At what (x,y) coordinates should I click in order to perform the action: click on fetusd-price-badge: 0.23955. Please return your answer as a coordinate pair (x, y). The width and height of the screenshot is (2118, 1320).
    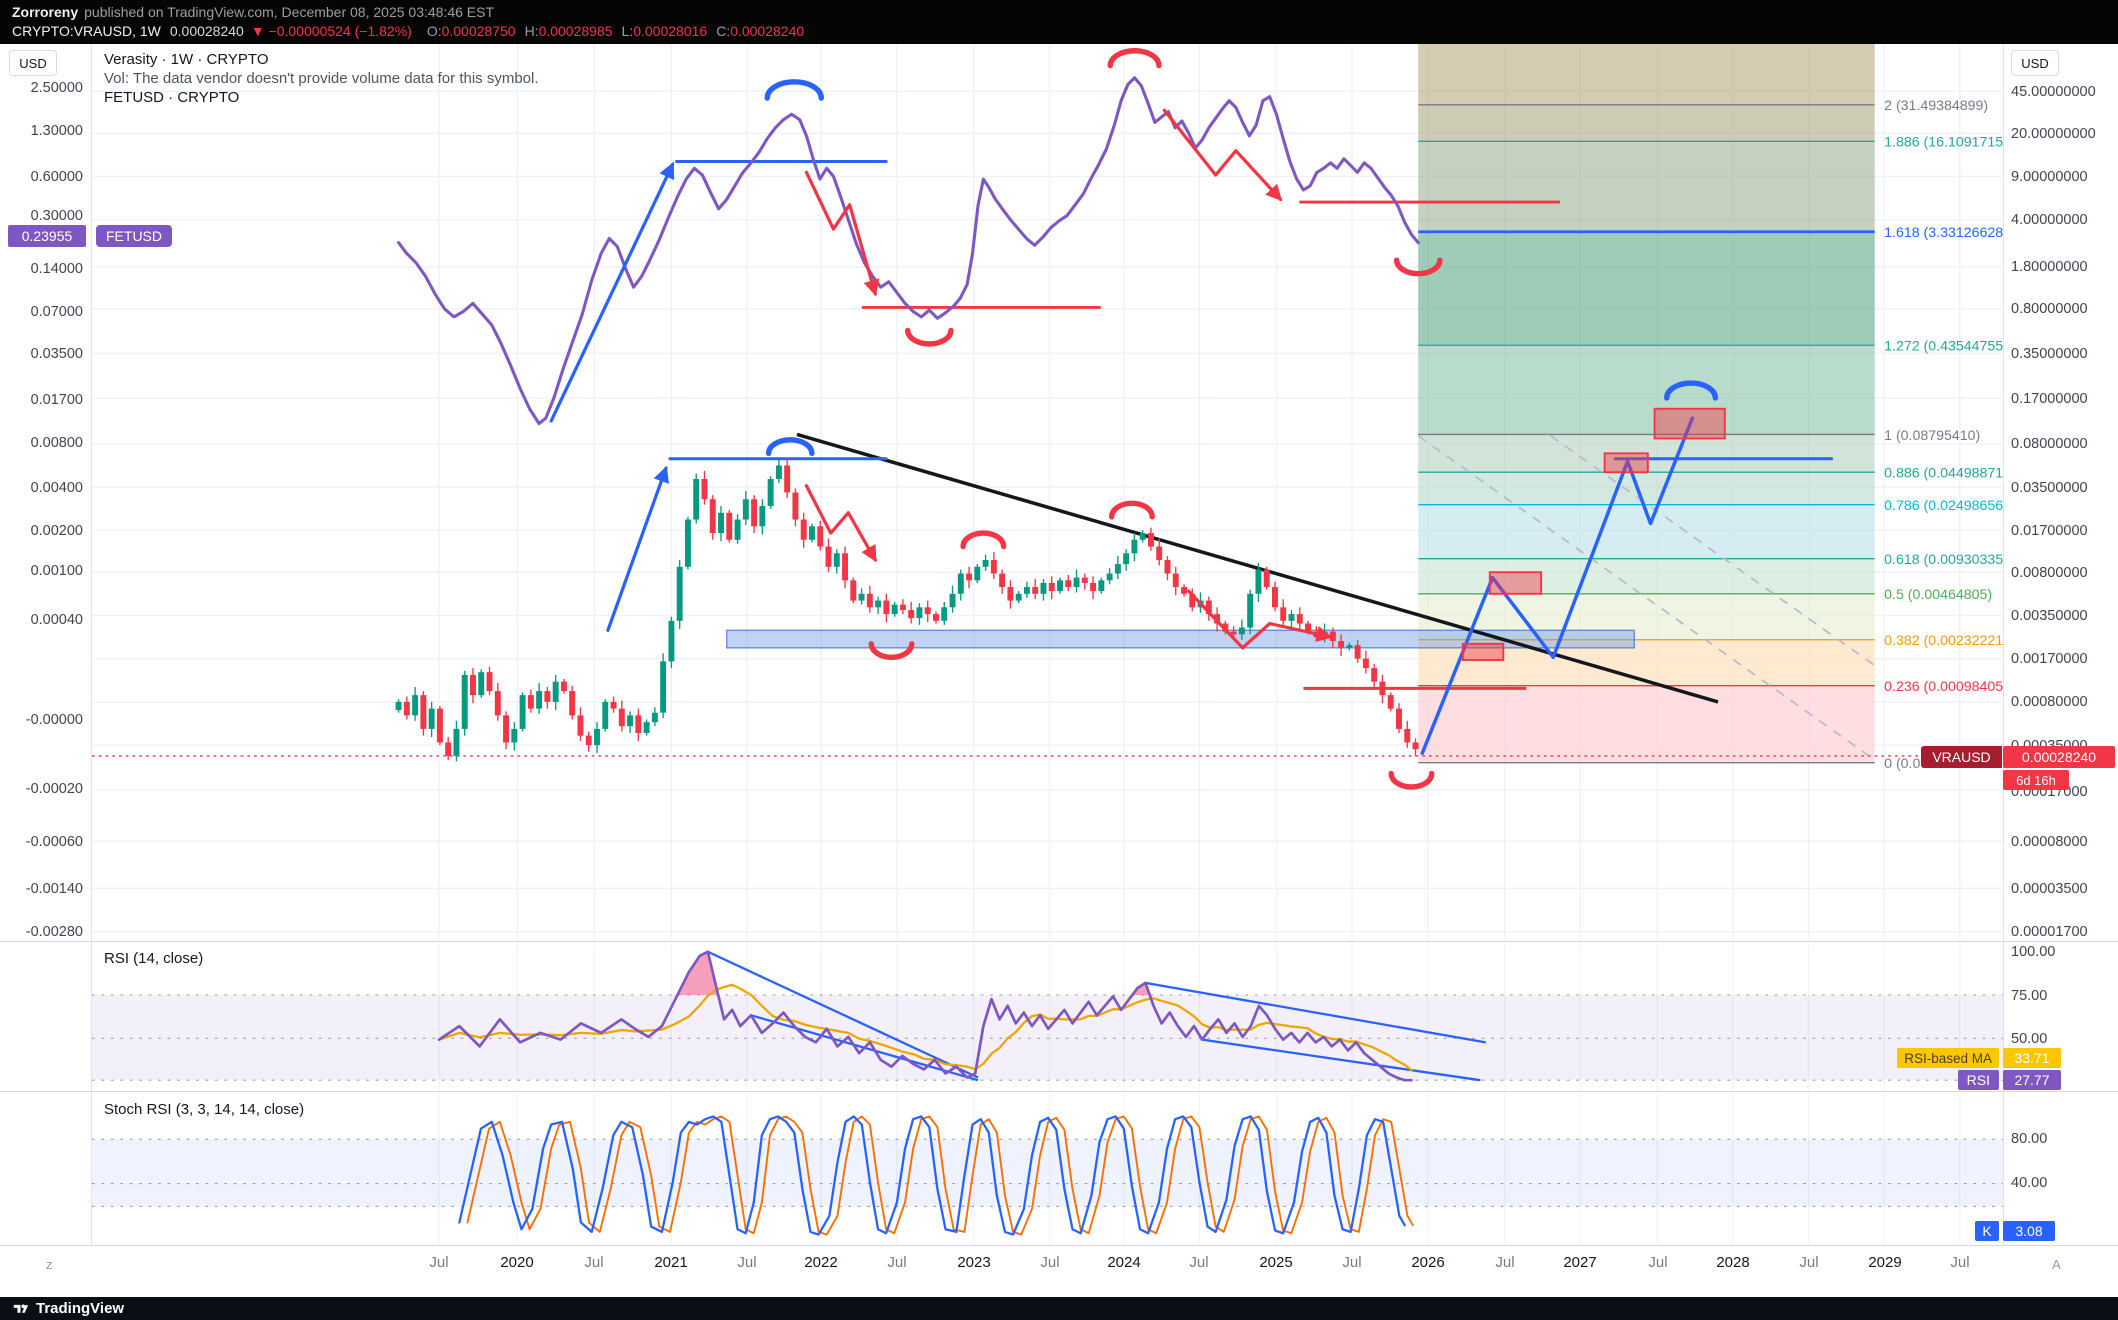
    Looking at the image, I should click on (47, 236).